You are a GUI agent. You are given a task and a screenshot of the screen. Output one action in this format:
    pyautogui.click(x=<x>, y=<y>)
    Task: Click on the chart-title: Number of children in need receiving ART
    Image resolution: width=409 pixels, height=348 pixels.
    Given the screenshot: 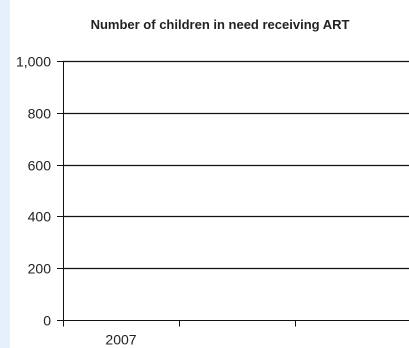 What is the action you would take?
    pyautogui.click(x=220, y=24)
    